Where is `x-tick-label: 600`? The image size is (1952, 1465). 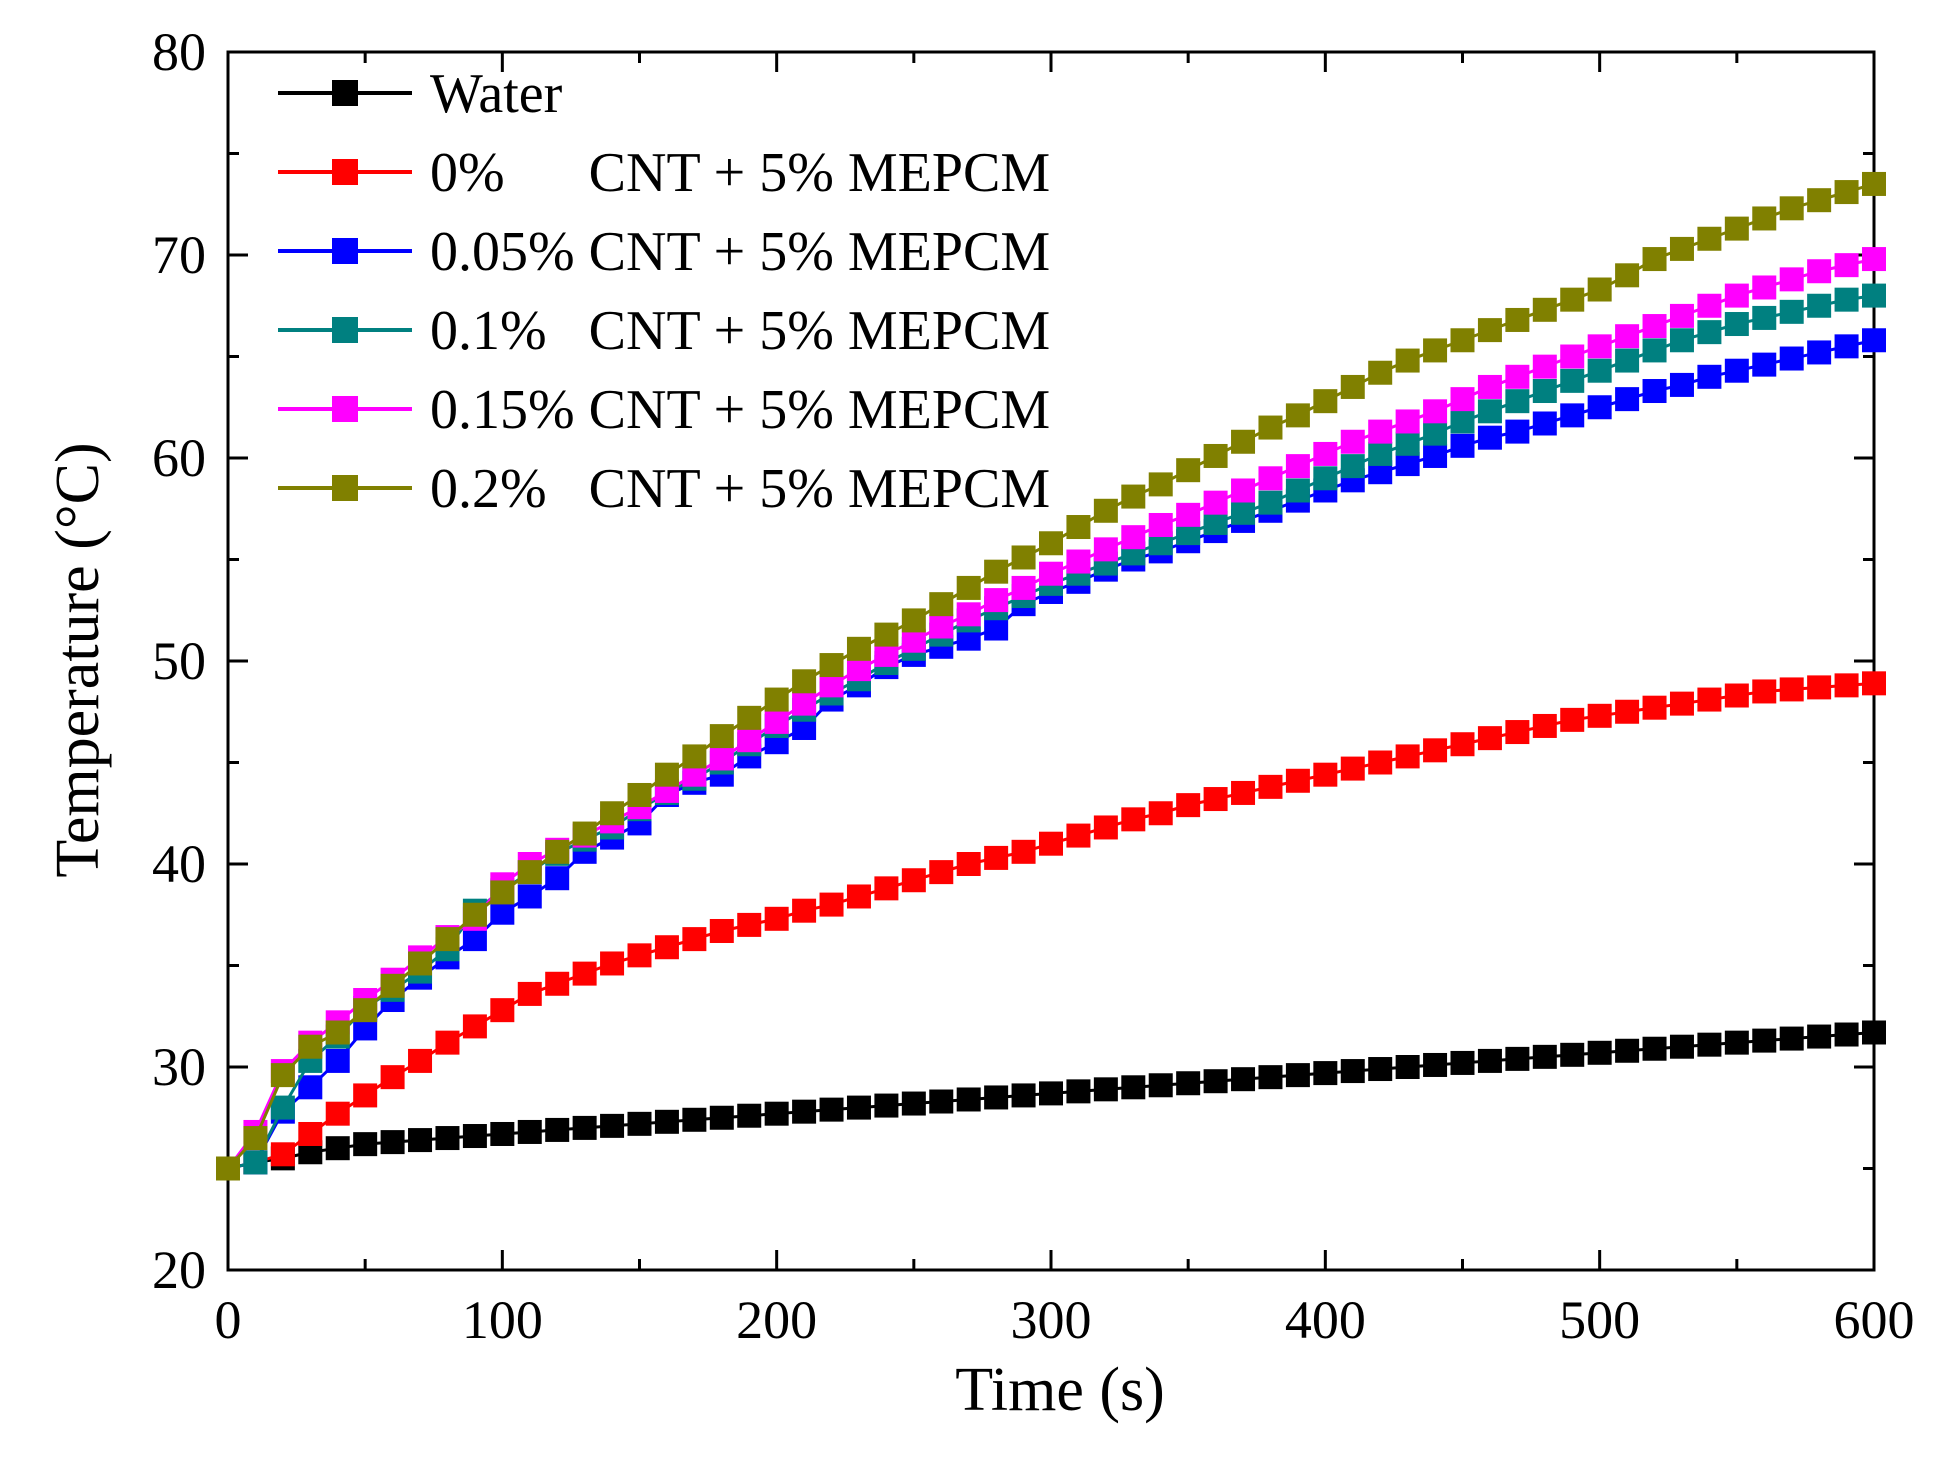 x-tick-label: 600 is located at coordinates (1874, 1320).